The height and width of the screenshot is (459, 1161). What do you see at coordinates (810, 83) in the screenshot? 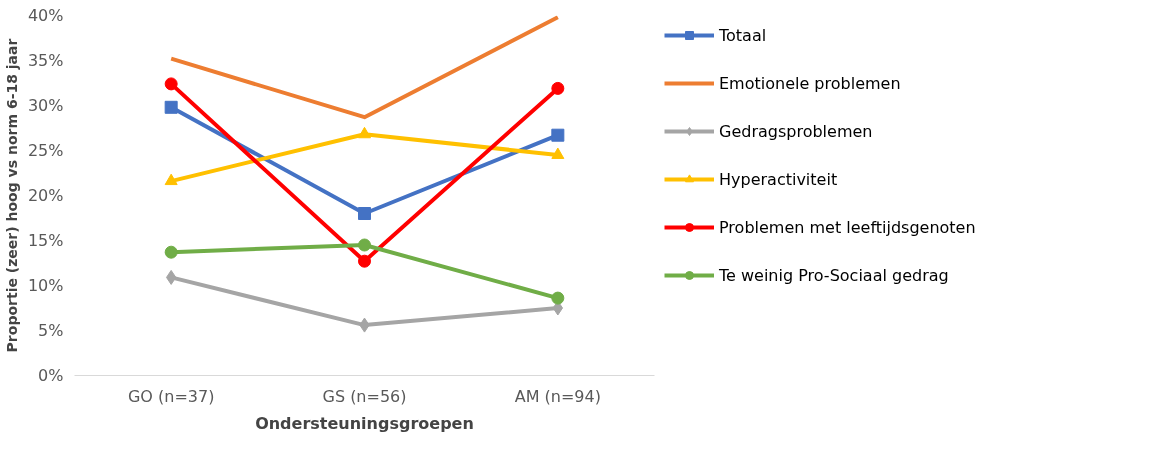
I see `legend-label: Emotionele problemen` at bounding box center [810, 83].